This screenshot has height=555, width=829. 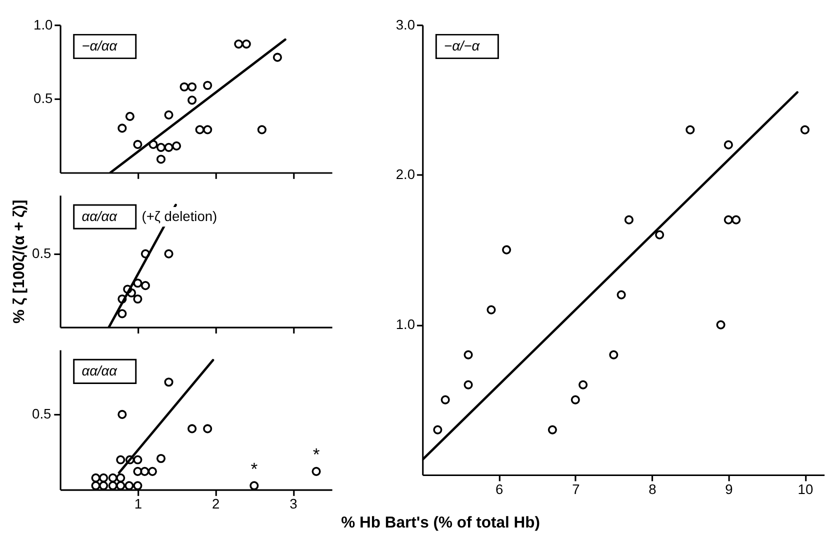 I want to click on x-tick-label: 6, so click(x=500, y=489).